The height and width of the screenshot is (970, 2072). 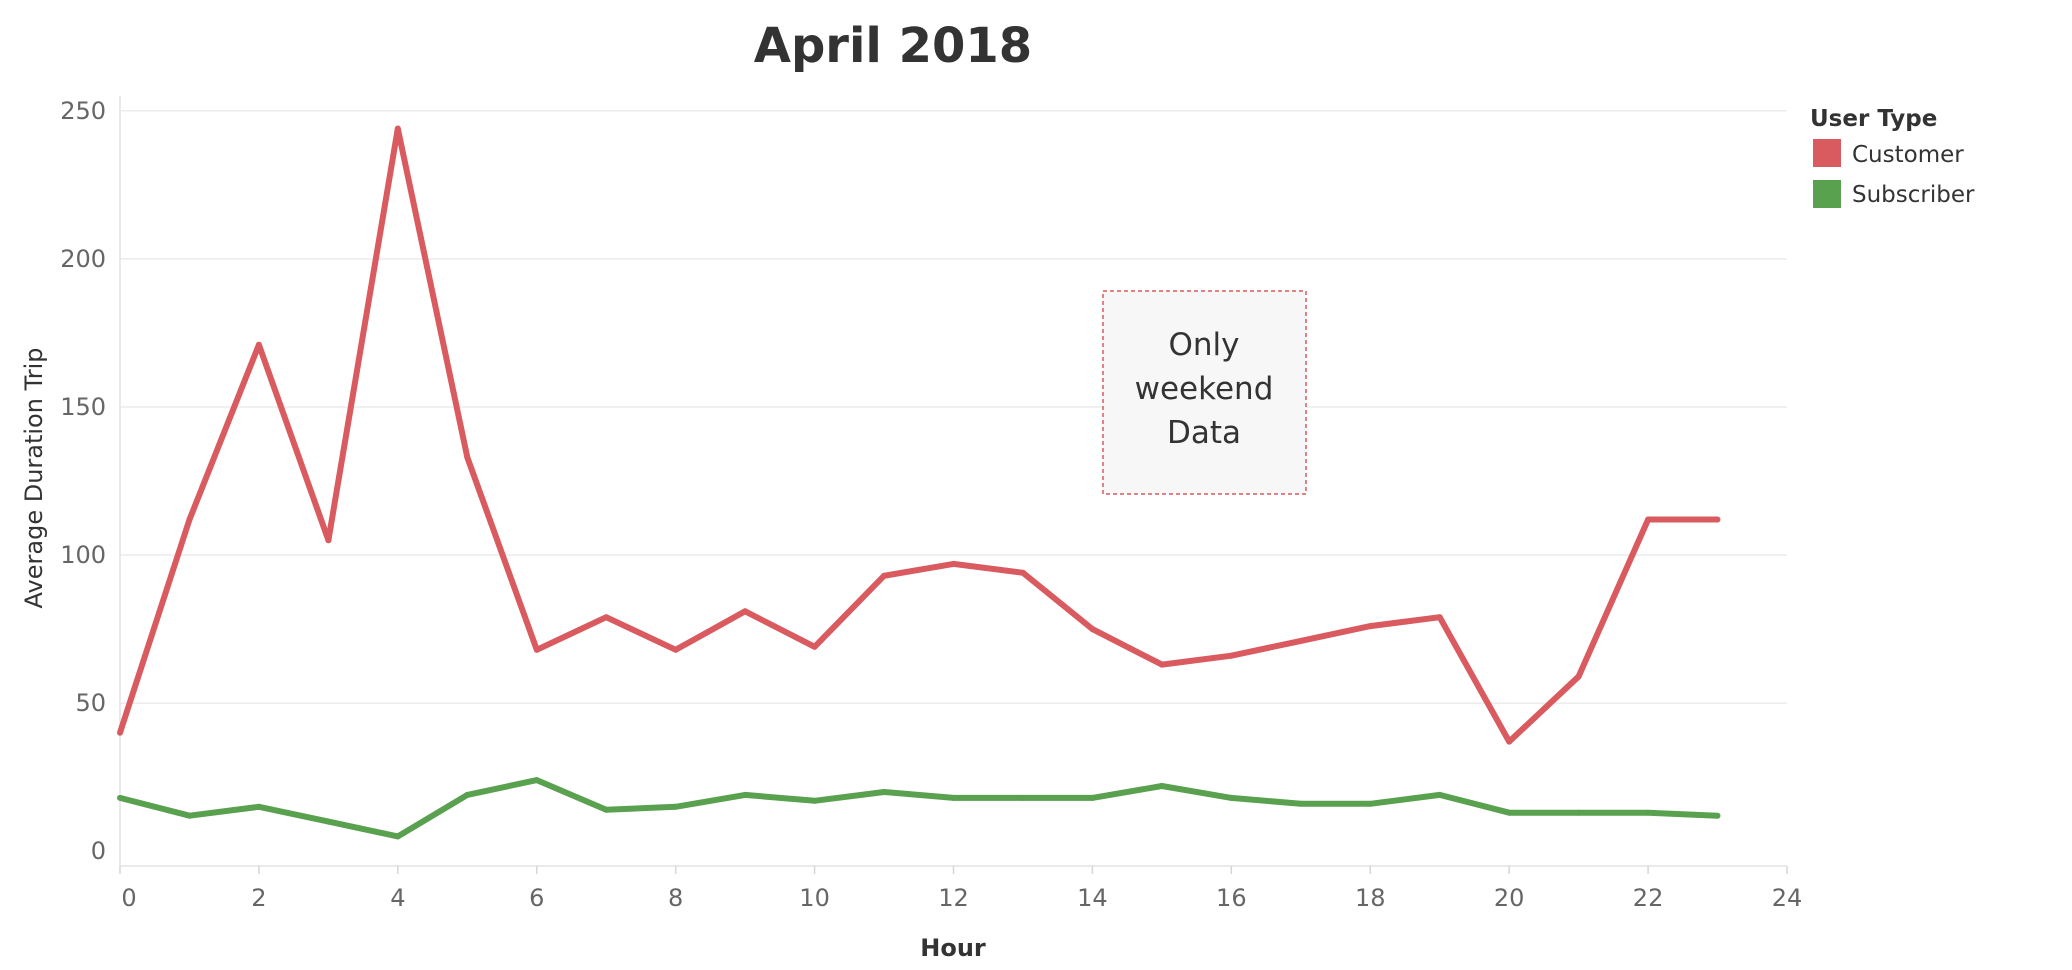 I want to click on y-axis-title: Average Duration Trip, so click(x=34, y=478).